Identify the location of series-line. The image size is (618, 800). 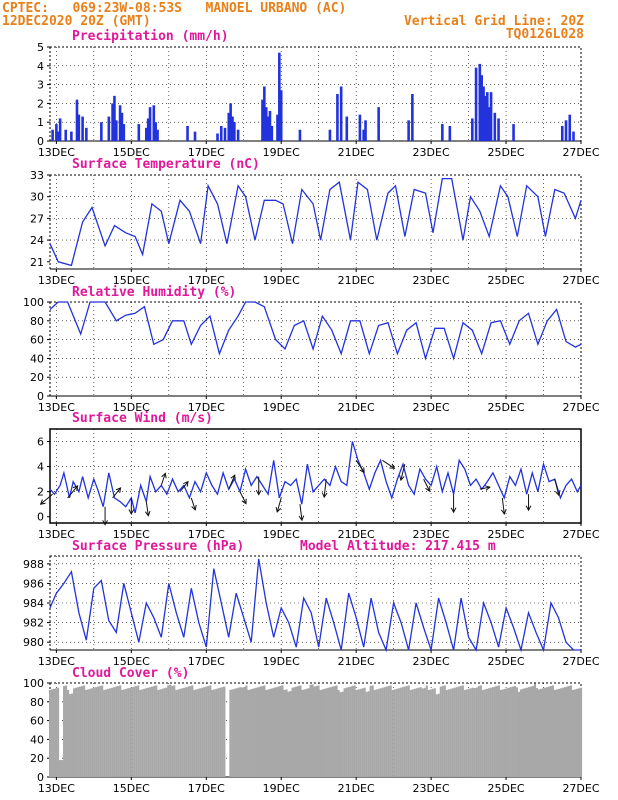
(315, 605).